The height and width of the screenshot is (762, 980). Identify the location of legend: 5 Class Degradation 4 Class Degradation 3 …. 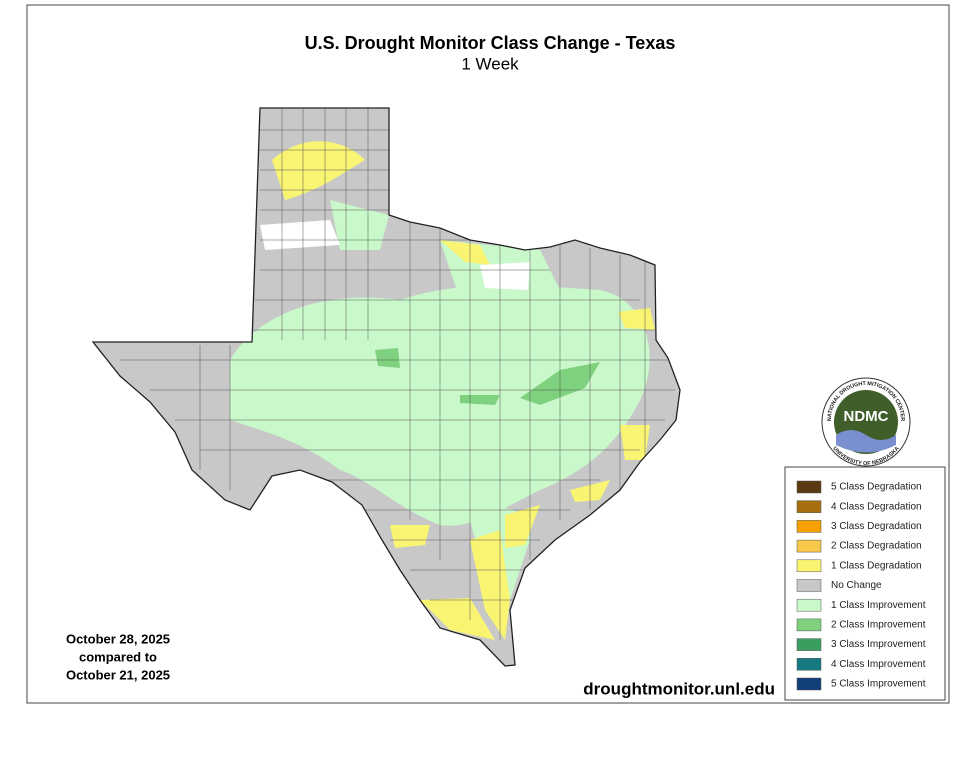
(865, 583).